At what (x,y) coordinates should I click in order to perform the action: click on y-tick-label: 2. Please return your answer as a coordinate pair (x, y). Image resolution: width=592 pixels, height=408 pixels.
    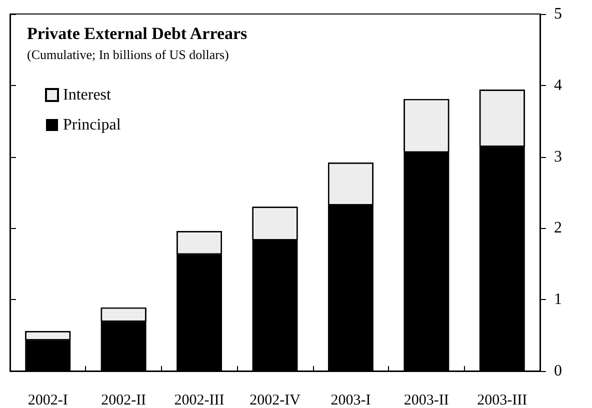
    Looking at the image, I should click on (558, 228).